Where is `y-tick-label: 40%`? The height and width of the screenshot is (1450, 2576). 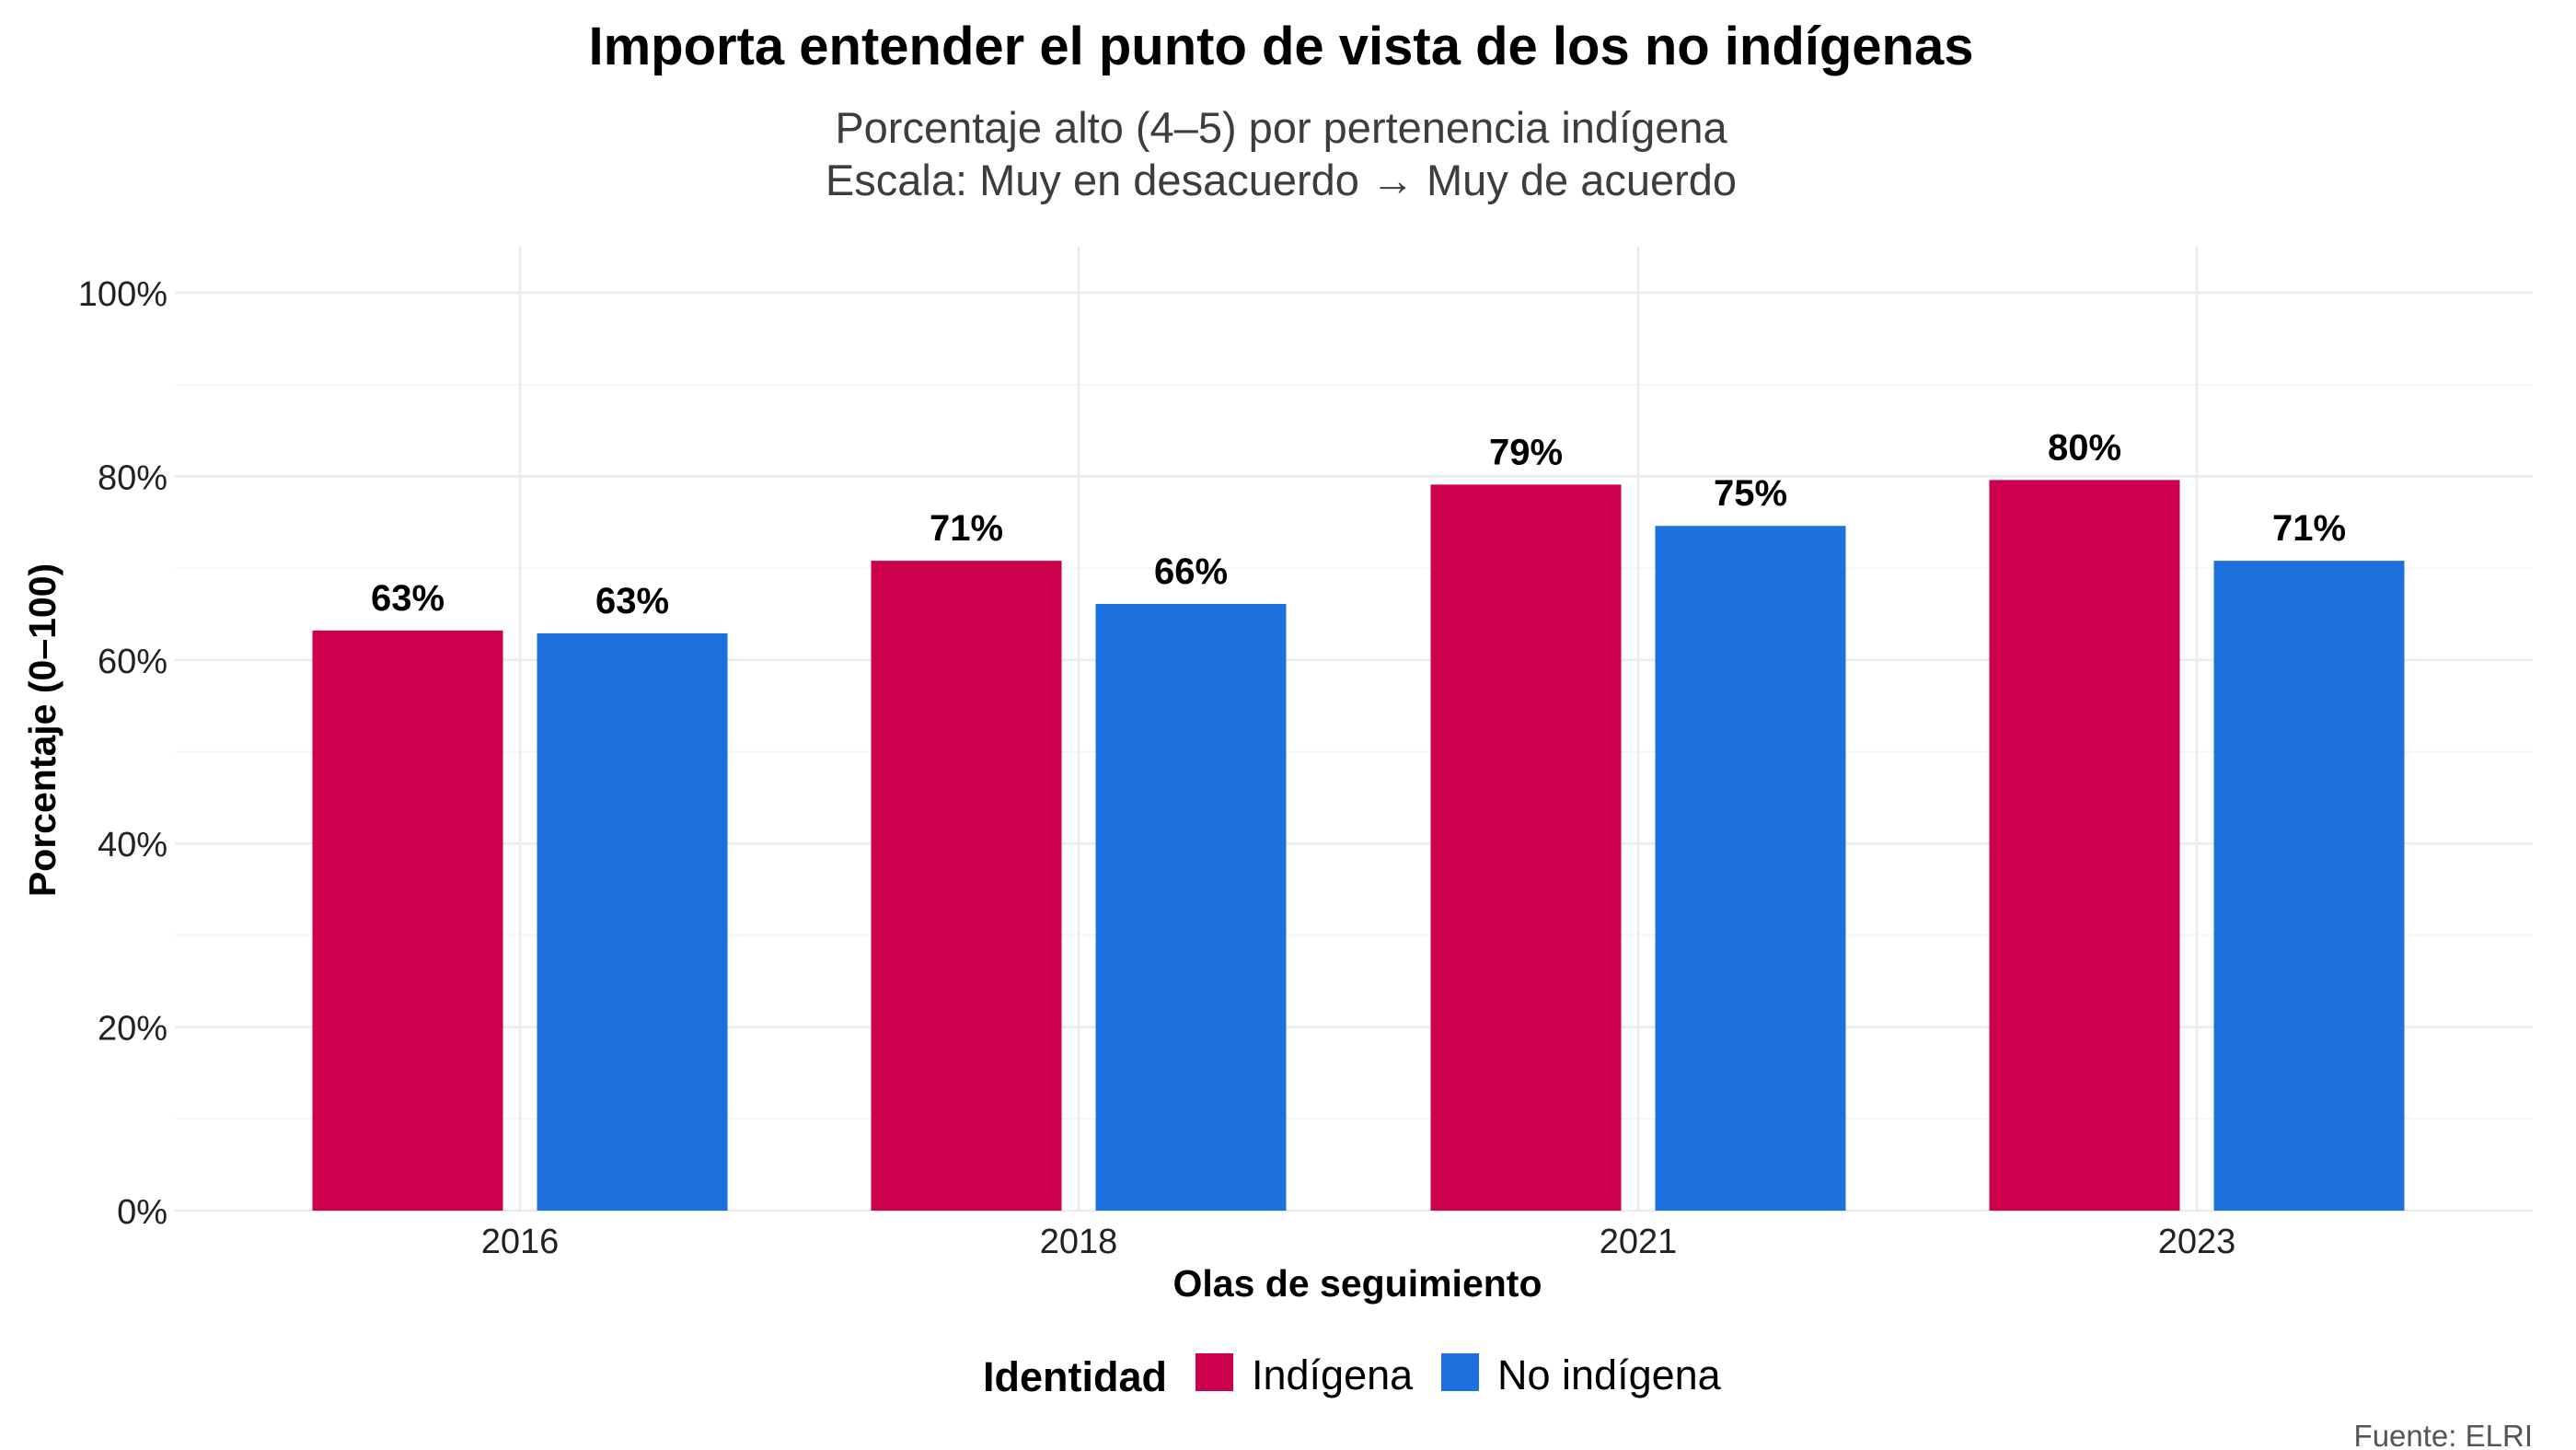 y-tick-label: 40% is located at coordinates (133, 845).